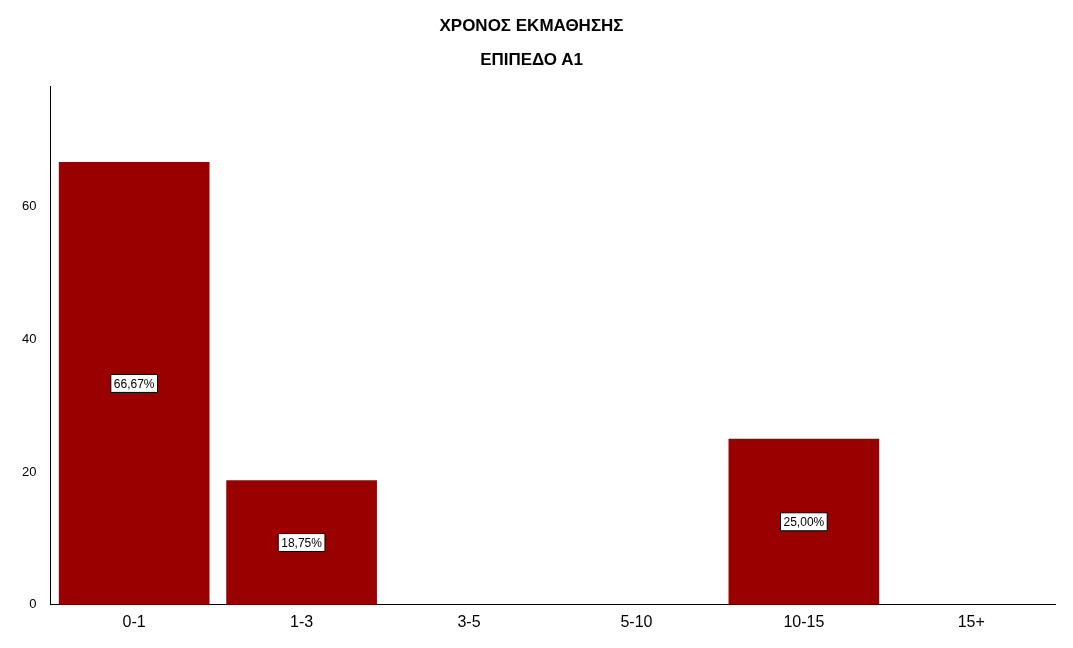  Describe the element at coordinates (29, 471) in the screenshot. I see `y-tick-label: 20` at that location.